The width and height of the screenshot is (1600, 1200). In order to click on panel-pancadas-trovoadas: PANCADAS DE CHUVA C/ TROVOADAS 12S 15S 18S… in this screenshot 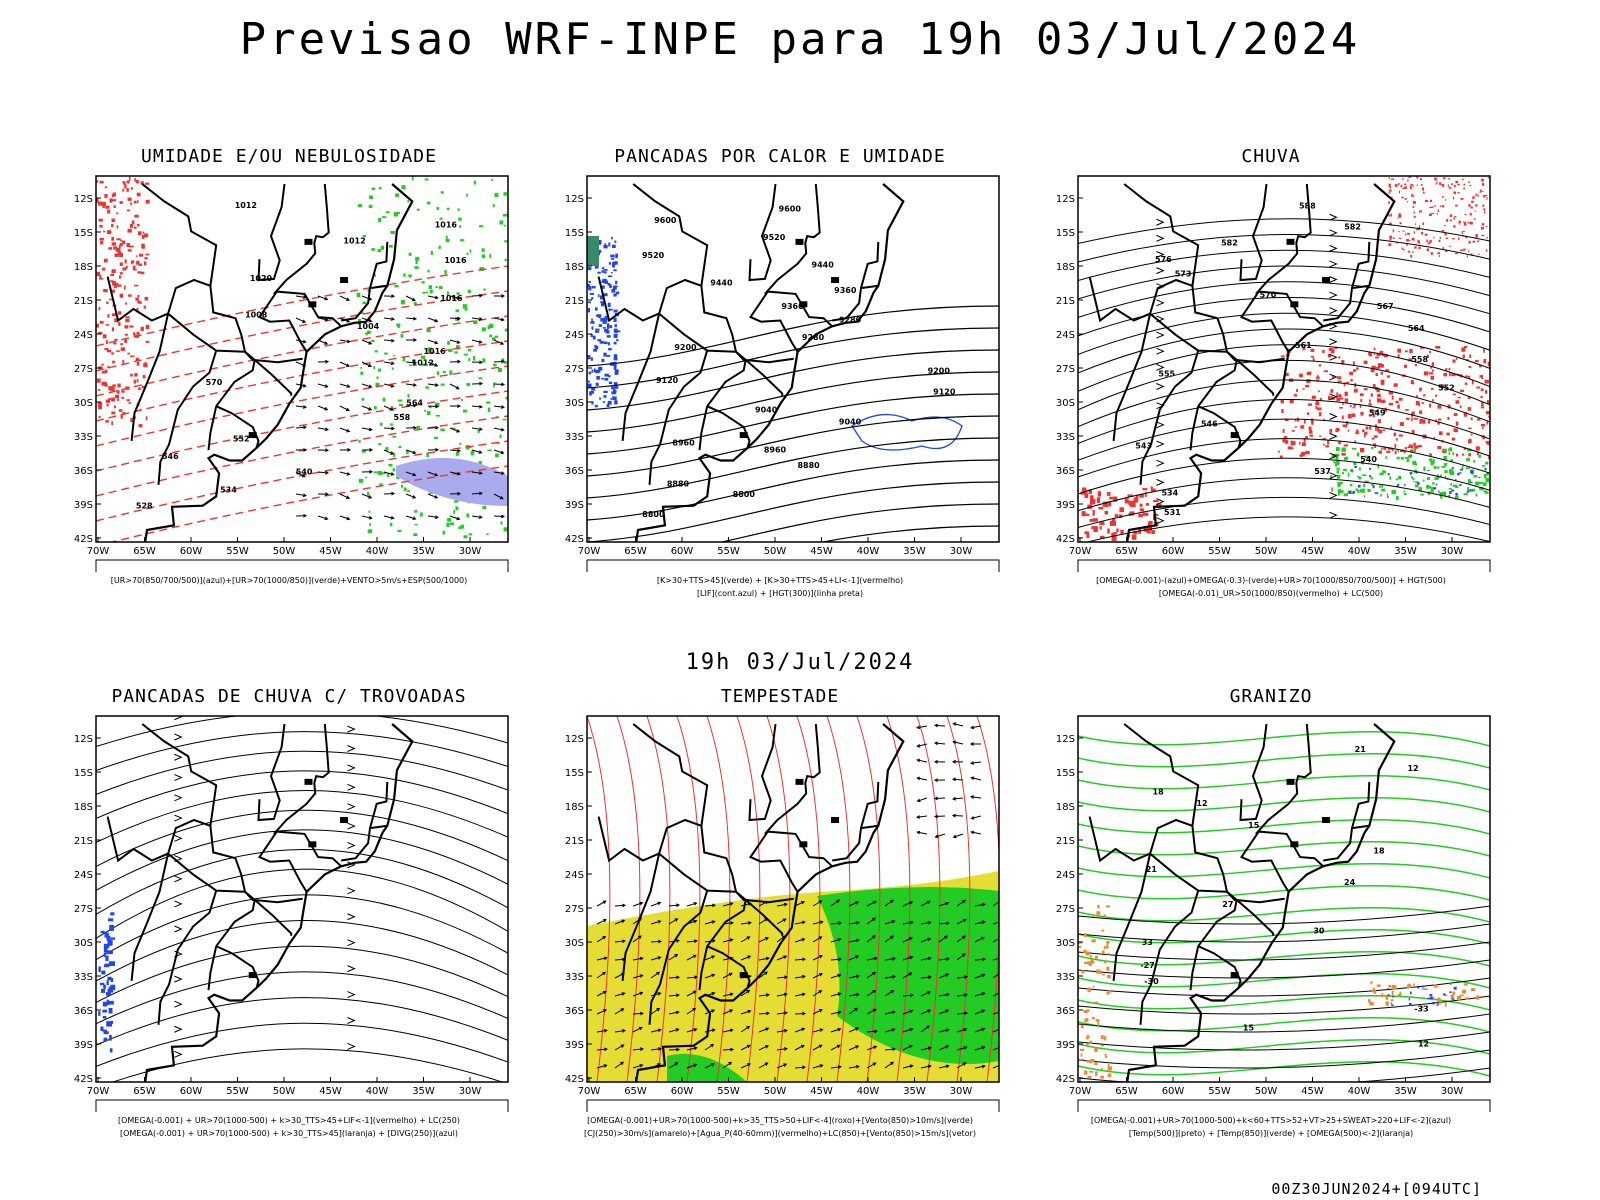, I will do `click(289, 936)`.